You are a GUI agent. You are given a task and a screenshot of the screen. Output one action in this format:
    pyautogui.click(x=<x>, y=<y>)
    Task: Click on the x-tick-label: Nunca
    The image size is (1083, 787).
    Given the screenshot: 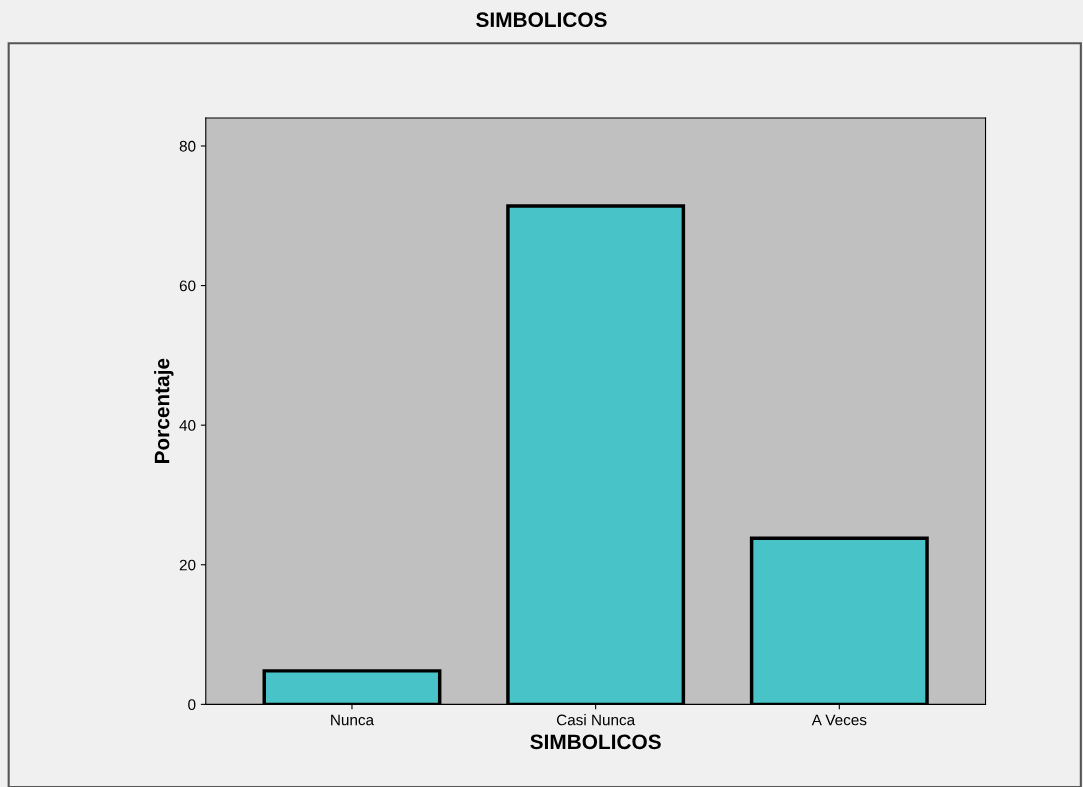 What is the action you would take?
    pyautogui.click(x=353, y=720)
    